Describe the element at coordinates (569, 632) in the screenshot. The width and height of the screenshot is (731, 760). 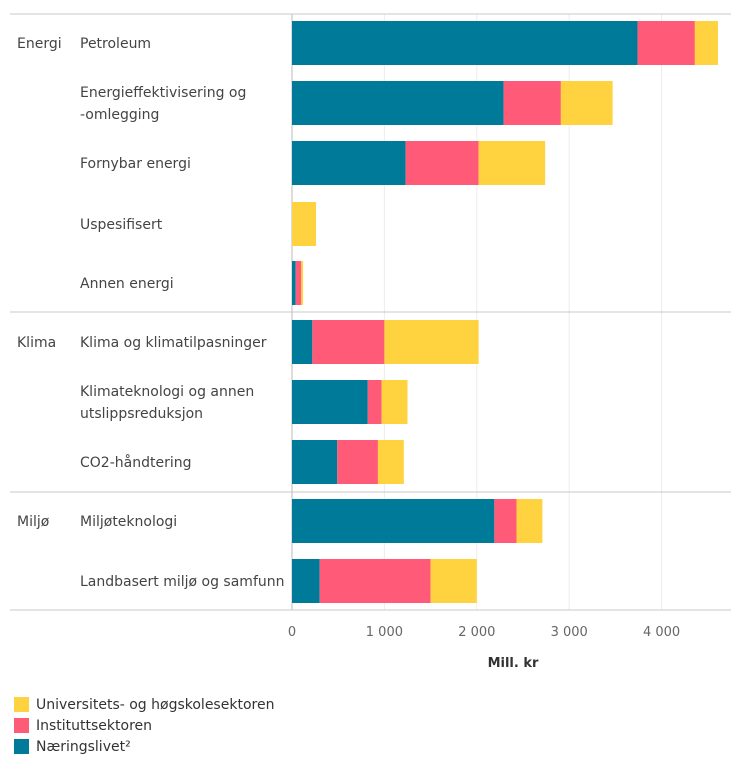
I see `x-tick-label: 3 000` at that location.